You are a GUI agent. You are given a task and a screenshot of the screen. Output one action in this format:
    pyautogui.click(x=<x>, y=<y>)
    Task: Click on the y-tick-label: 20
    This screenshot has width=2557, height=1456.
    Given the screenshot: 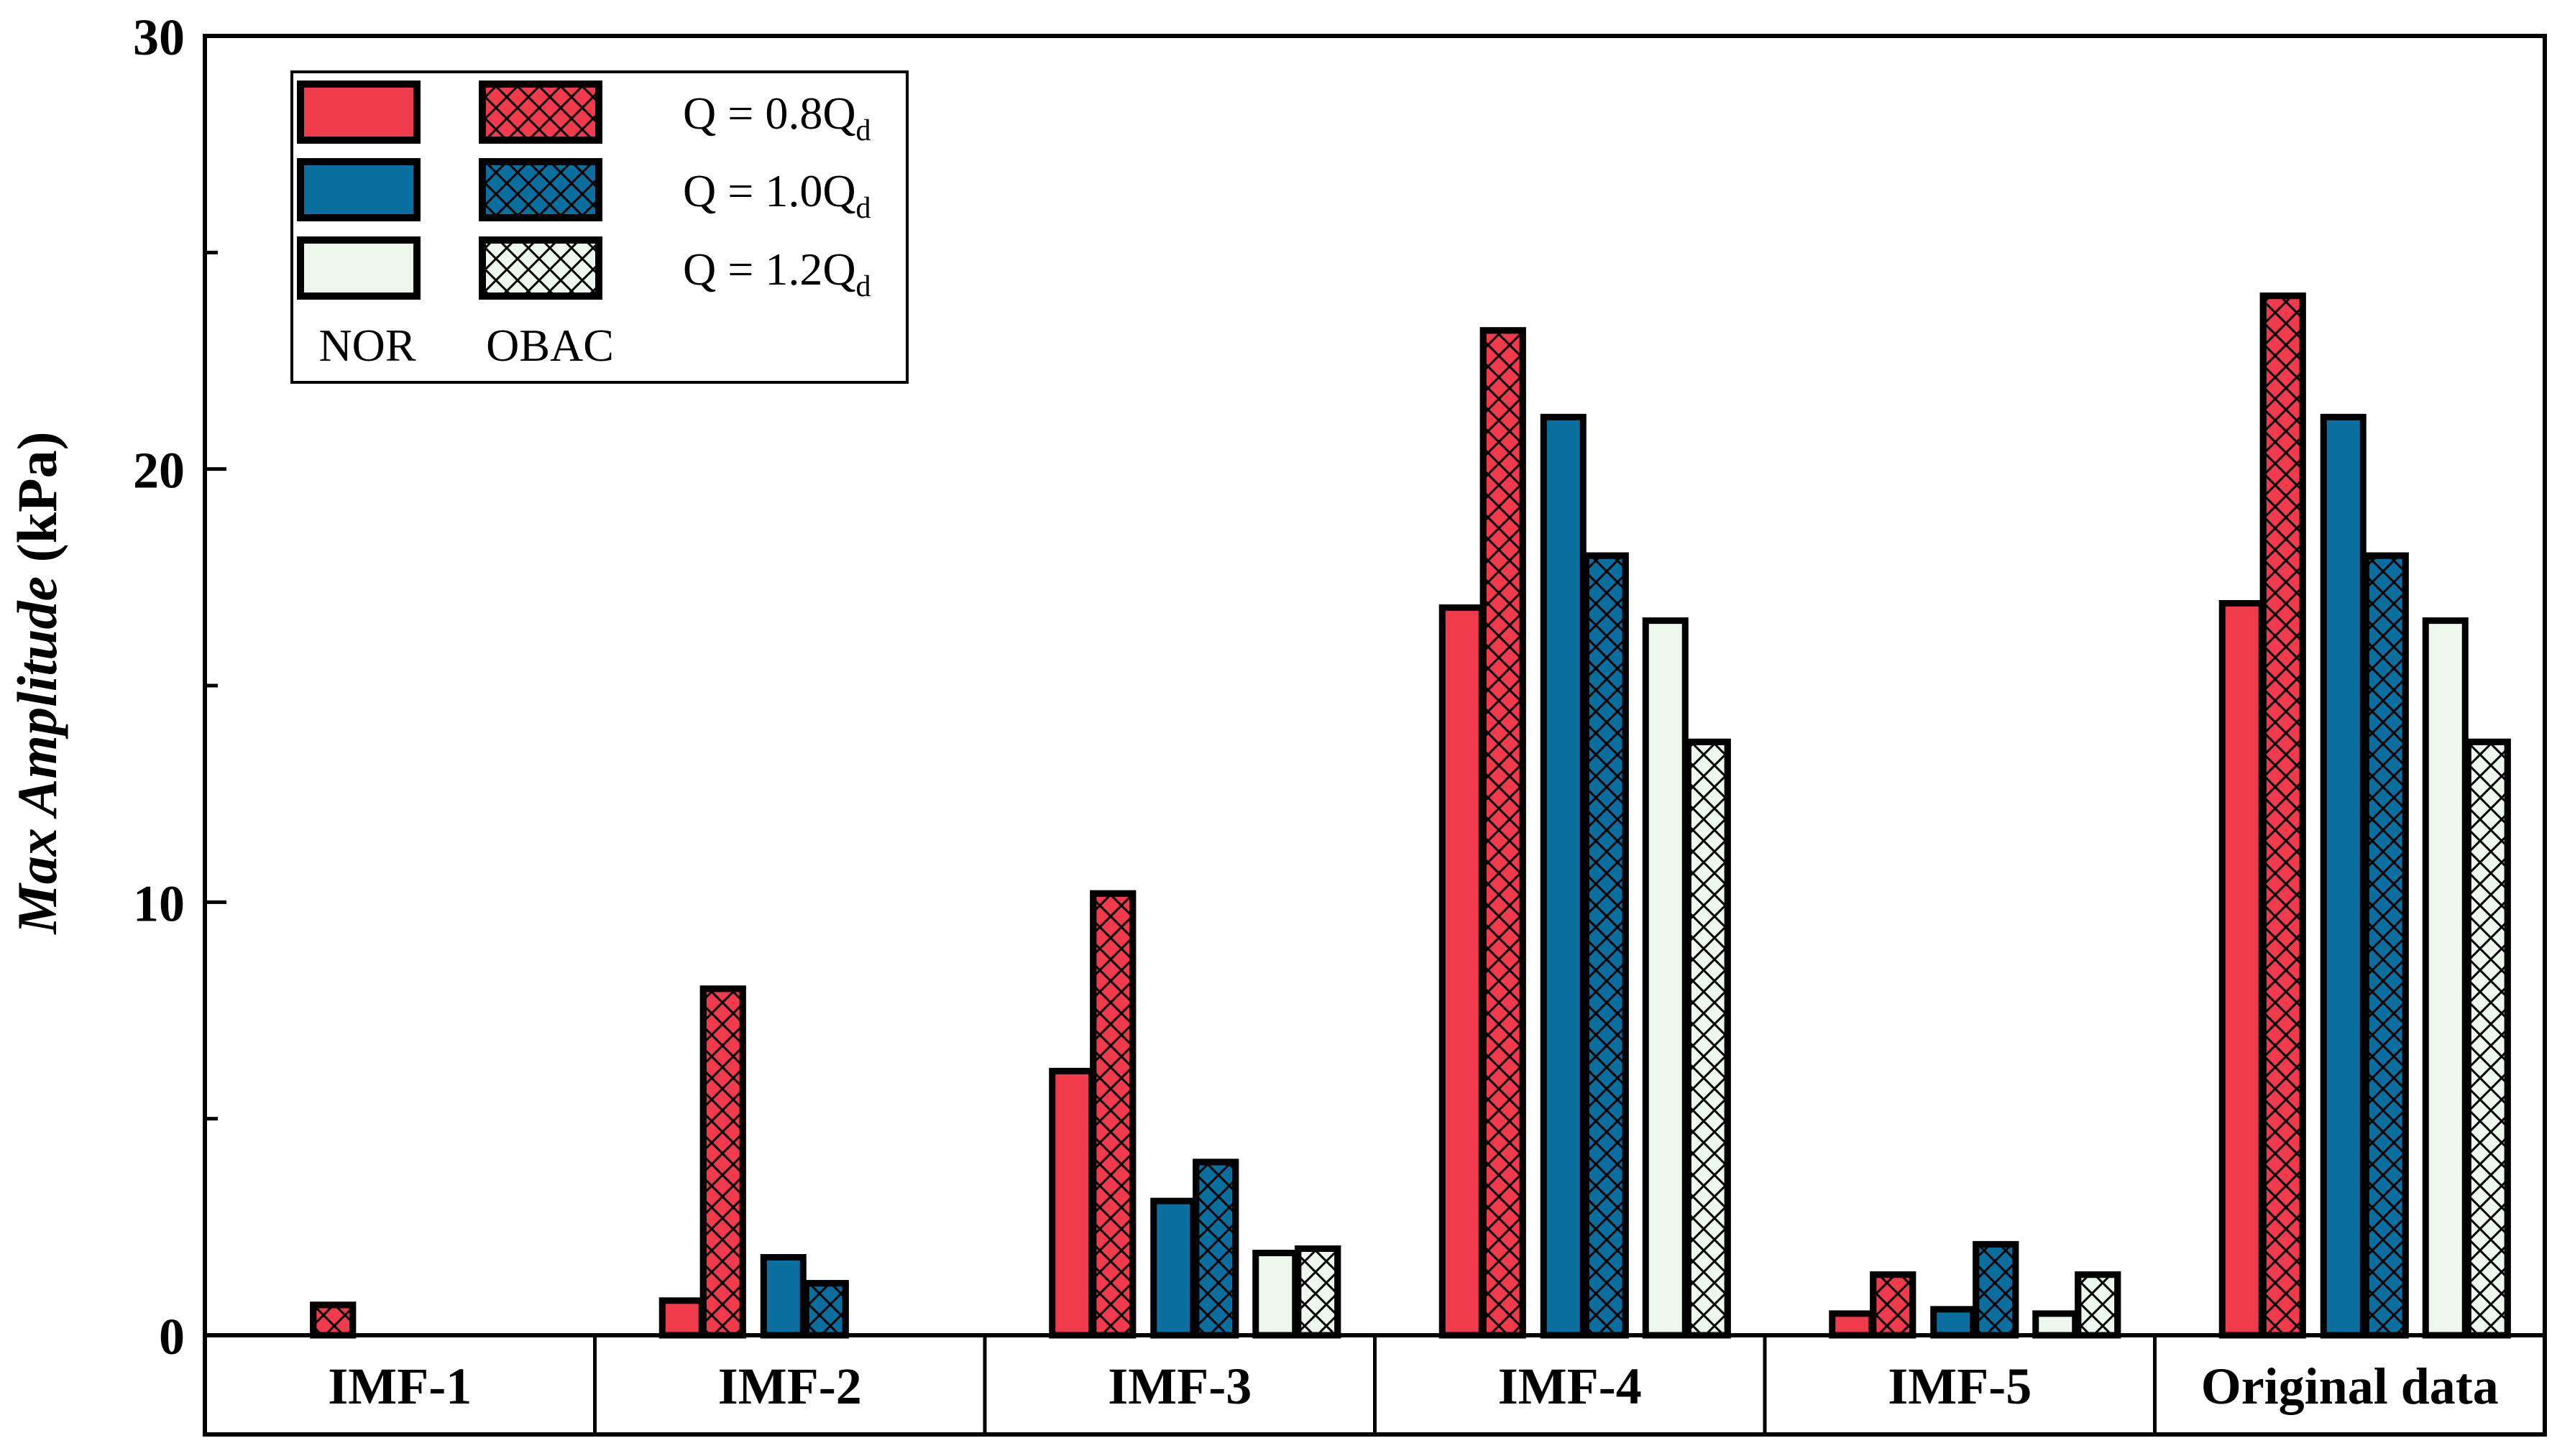 What is the action you would take?
    pyautogui.click(x=159, y=470)
    